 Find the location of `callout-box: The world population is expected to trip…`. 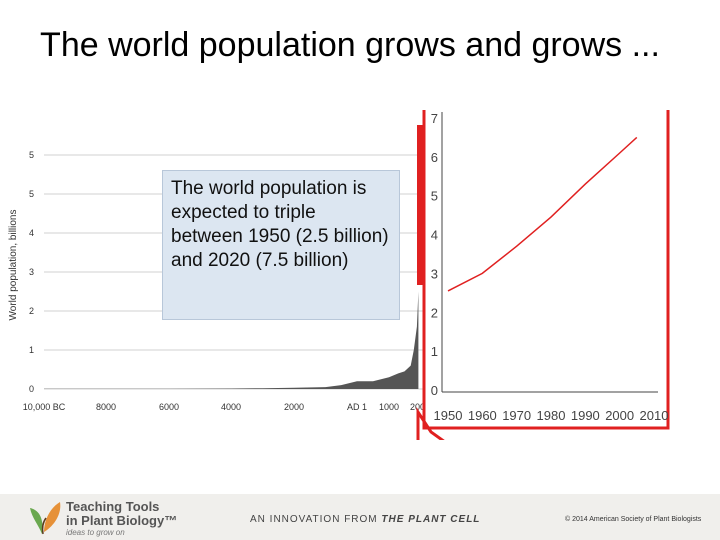

callout-box: The world population is expected to trip… is located at coordinates (281, 245).